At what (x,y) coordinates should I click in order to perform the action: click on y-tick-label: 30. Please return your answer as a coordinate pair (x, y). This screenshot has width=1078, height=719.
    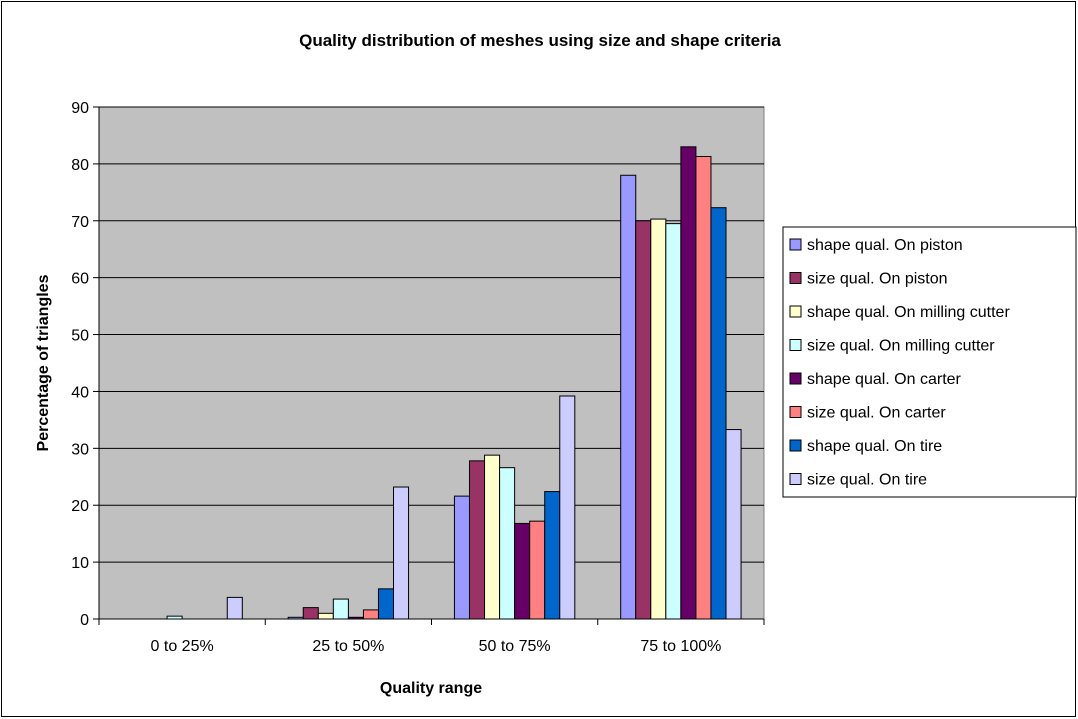
    Looking at the image, I should click on (80, 449).